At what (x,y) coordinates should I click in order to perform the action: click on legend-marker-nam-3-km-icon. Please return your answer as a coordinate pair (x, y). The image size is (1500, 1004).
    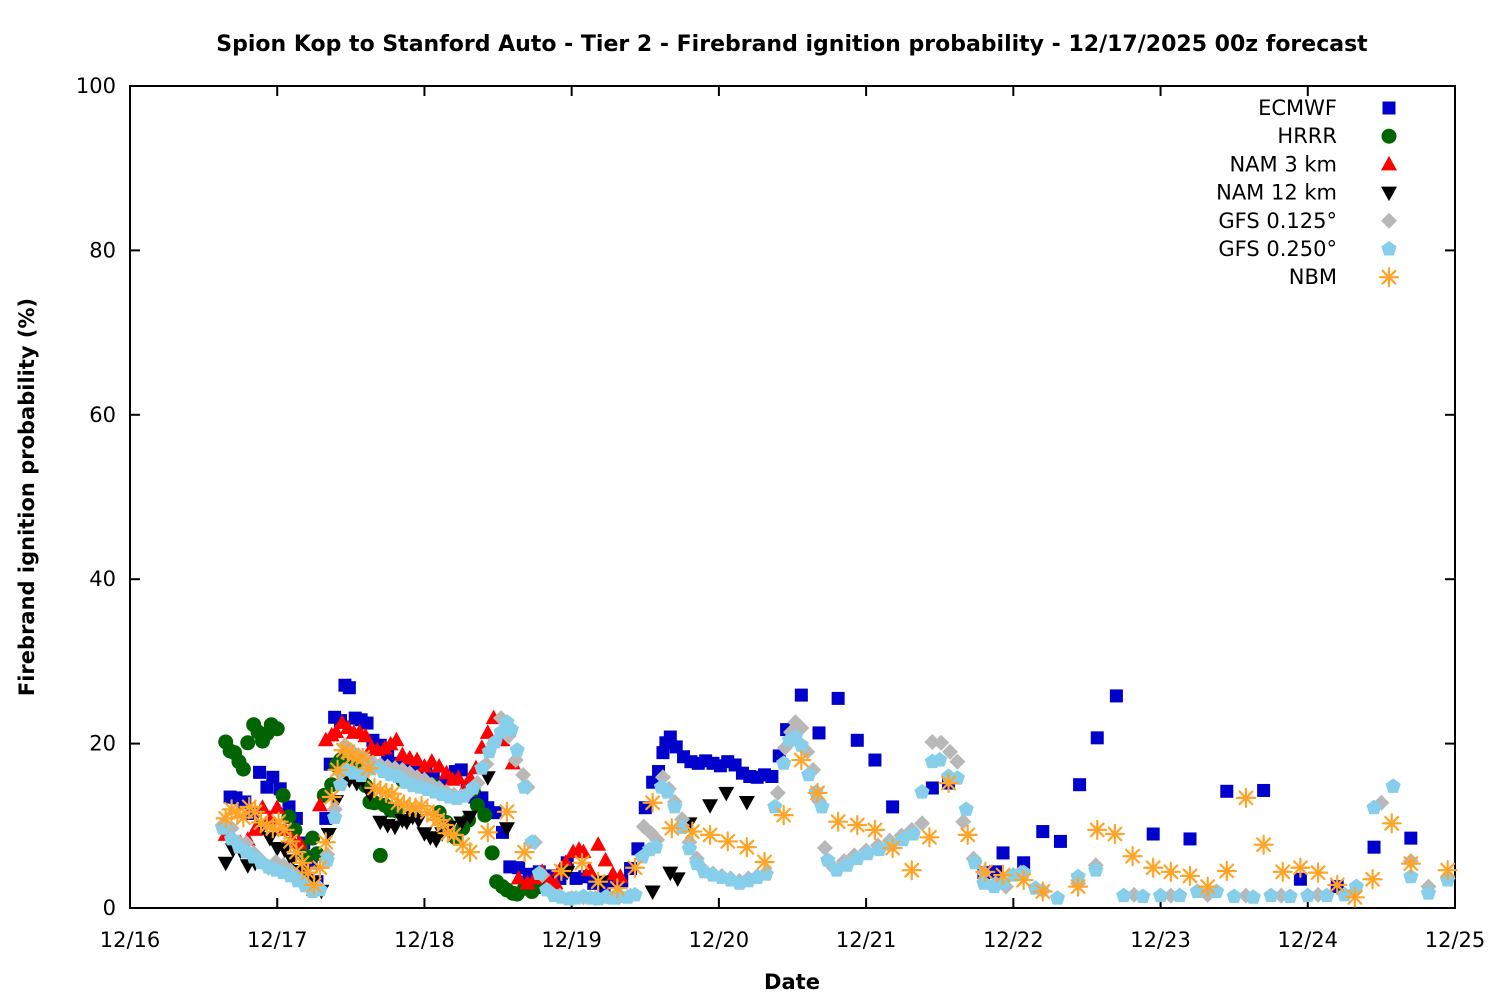
    Looking at the image, I should click on (1389, 163).